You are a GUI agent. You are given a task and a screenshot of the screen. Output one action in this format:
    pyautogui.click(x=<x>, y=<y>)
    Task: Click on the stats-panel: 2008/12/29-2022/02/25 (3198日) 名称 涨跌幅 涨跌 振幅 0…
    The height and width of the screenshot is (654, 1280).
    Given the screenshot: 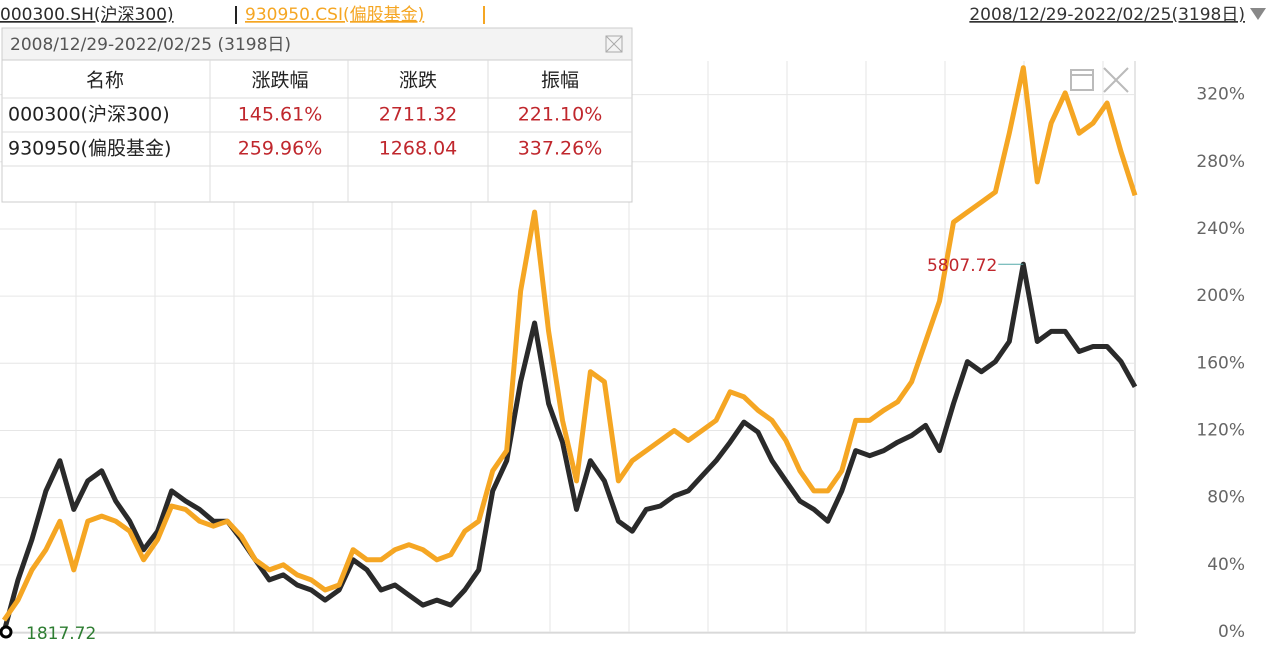 What is the action you would take?
    pyautogui.click(x=317, y=115)
    